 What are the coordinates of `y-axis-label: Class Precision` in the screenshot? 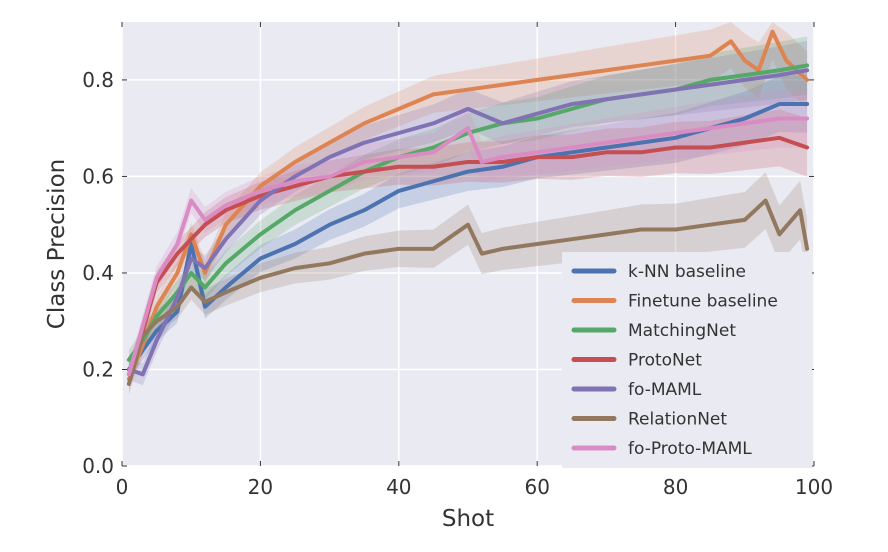 It's located at (57, 244).